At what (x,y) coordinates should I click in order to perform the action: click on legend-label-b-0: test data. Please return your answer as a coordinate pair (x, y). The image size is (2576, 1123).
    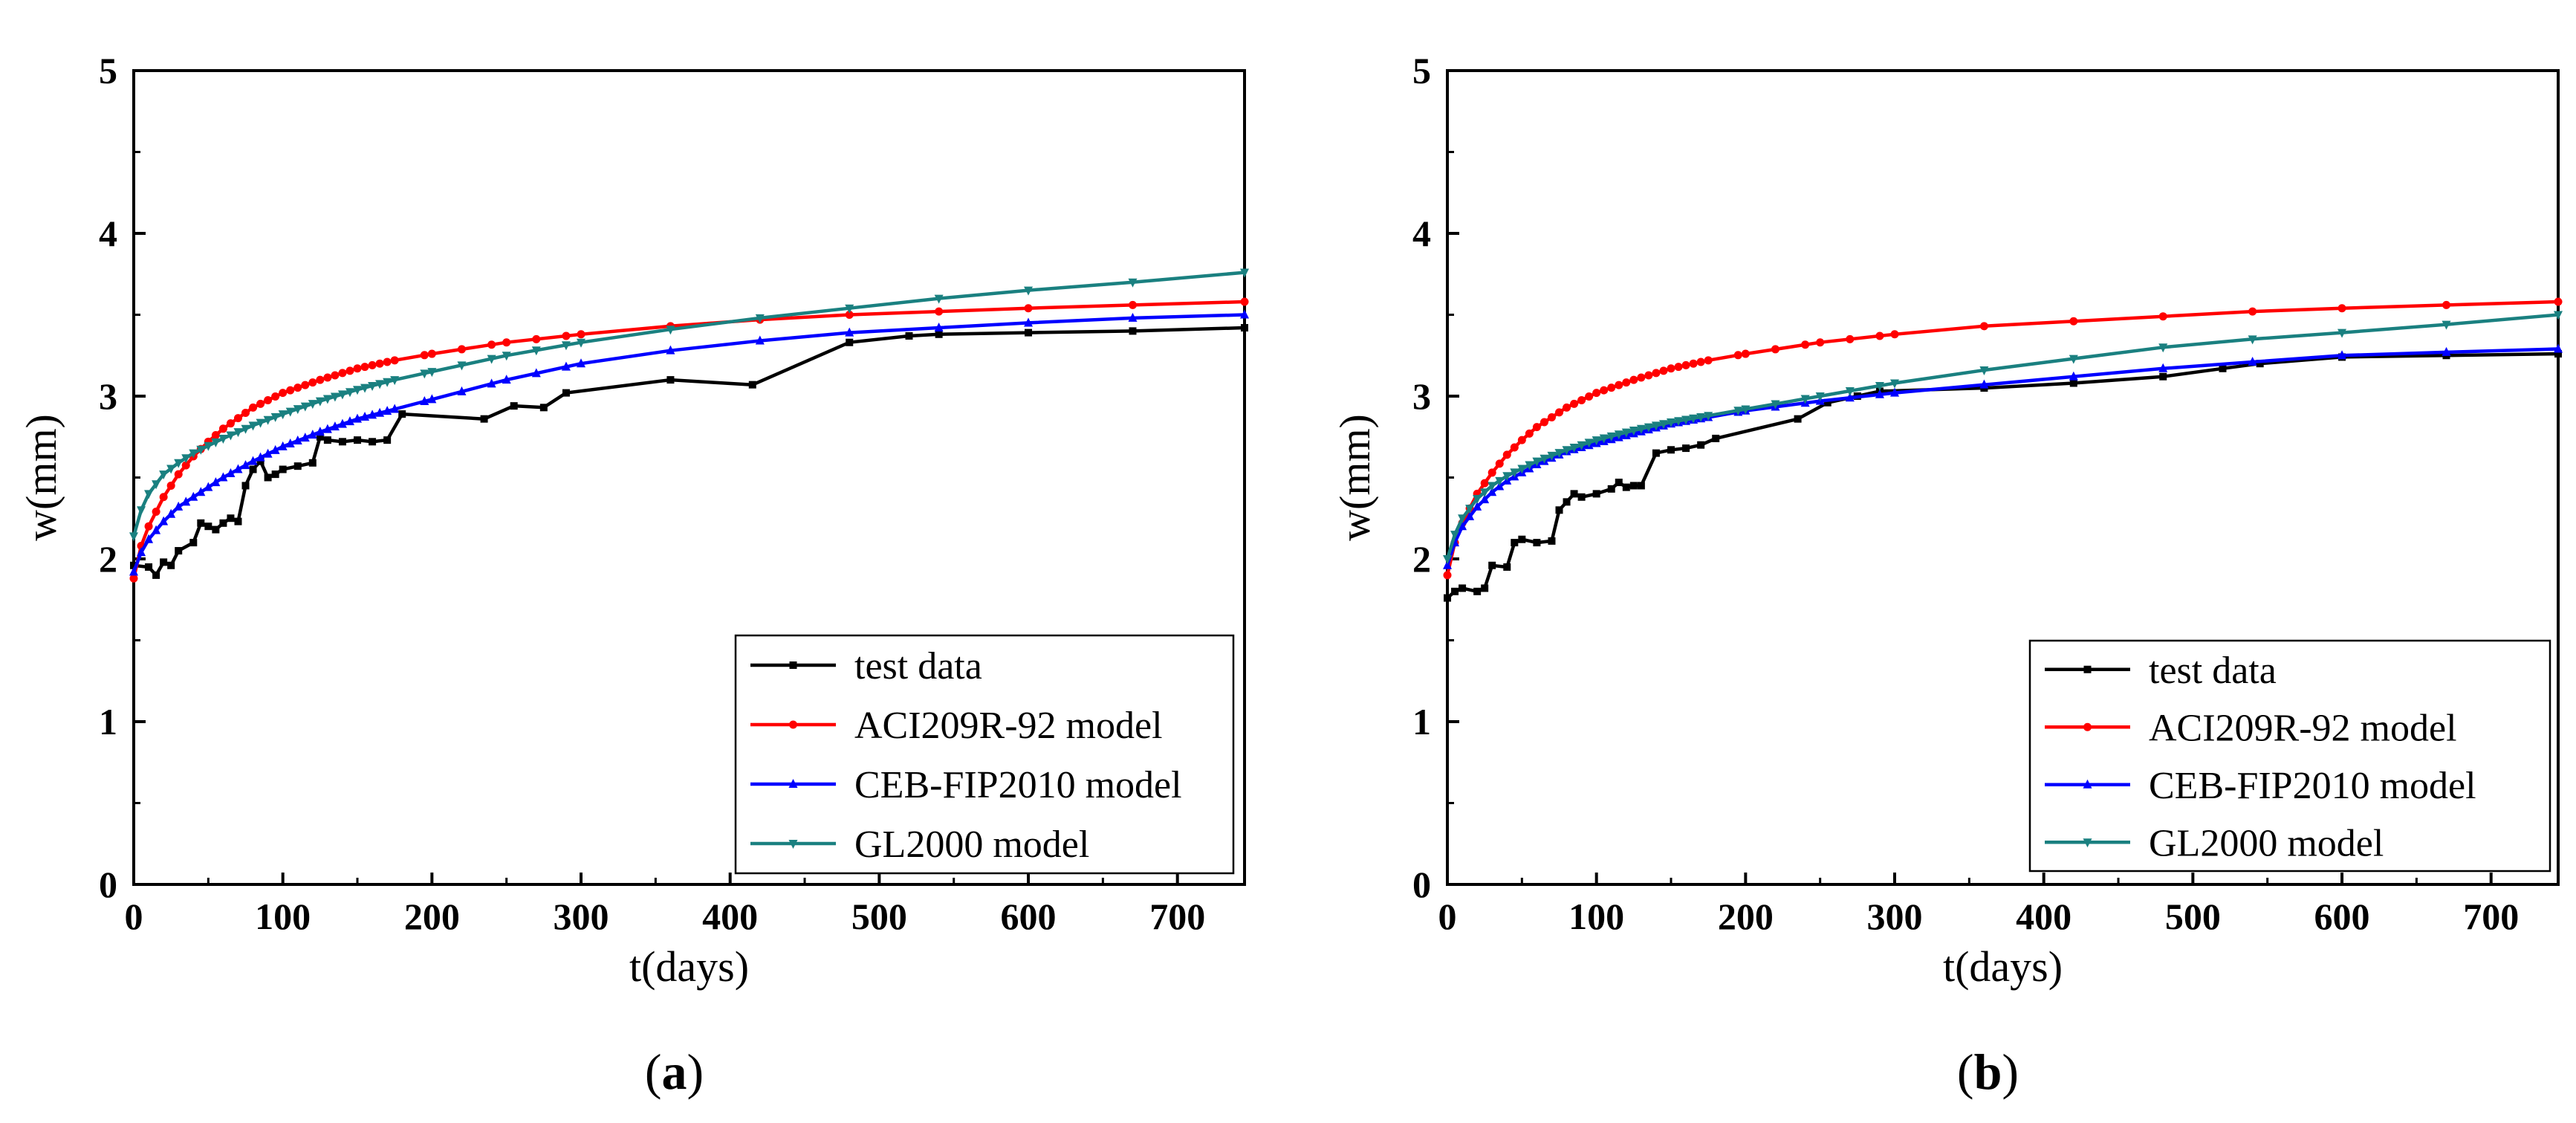
    Looking at the image, I should click on (2213, 671).